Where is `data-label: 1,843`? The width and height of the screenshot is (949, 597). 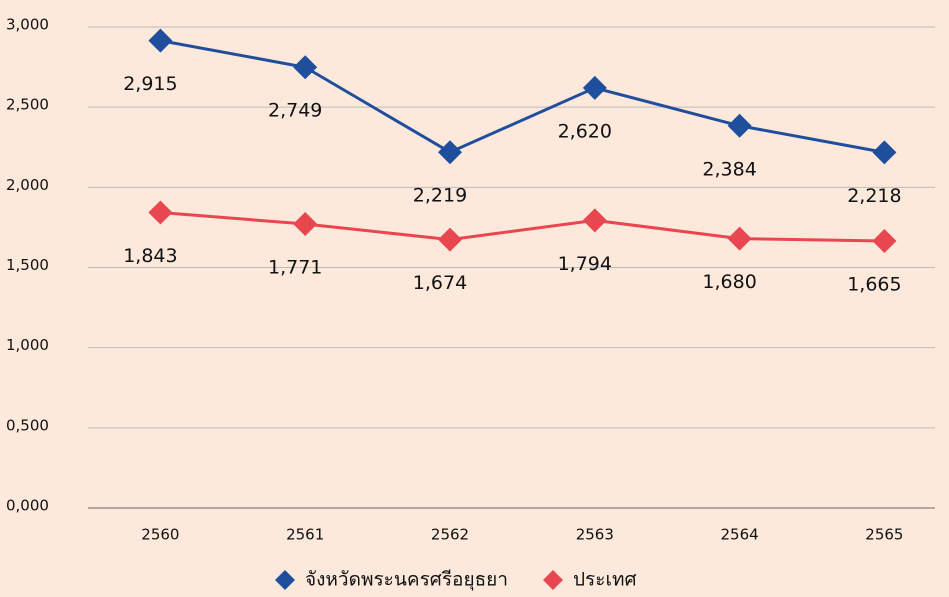 data-label: 1,843 is located at coordinates (150, 256).